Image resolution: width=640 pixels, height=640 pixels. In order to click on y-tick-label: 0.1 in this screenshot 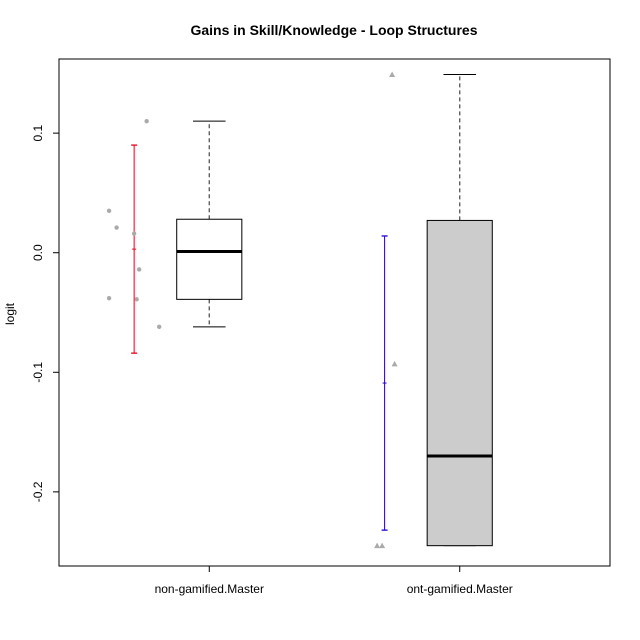, I will do `click(38, 132)`.